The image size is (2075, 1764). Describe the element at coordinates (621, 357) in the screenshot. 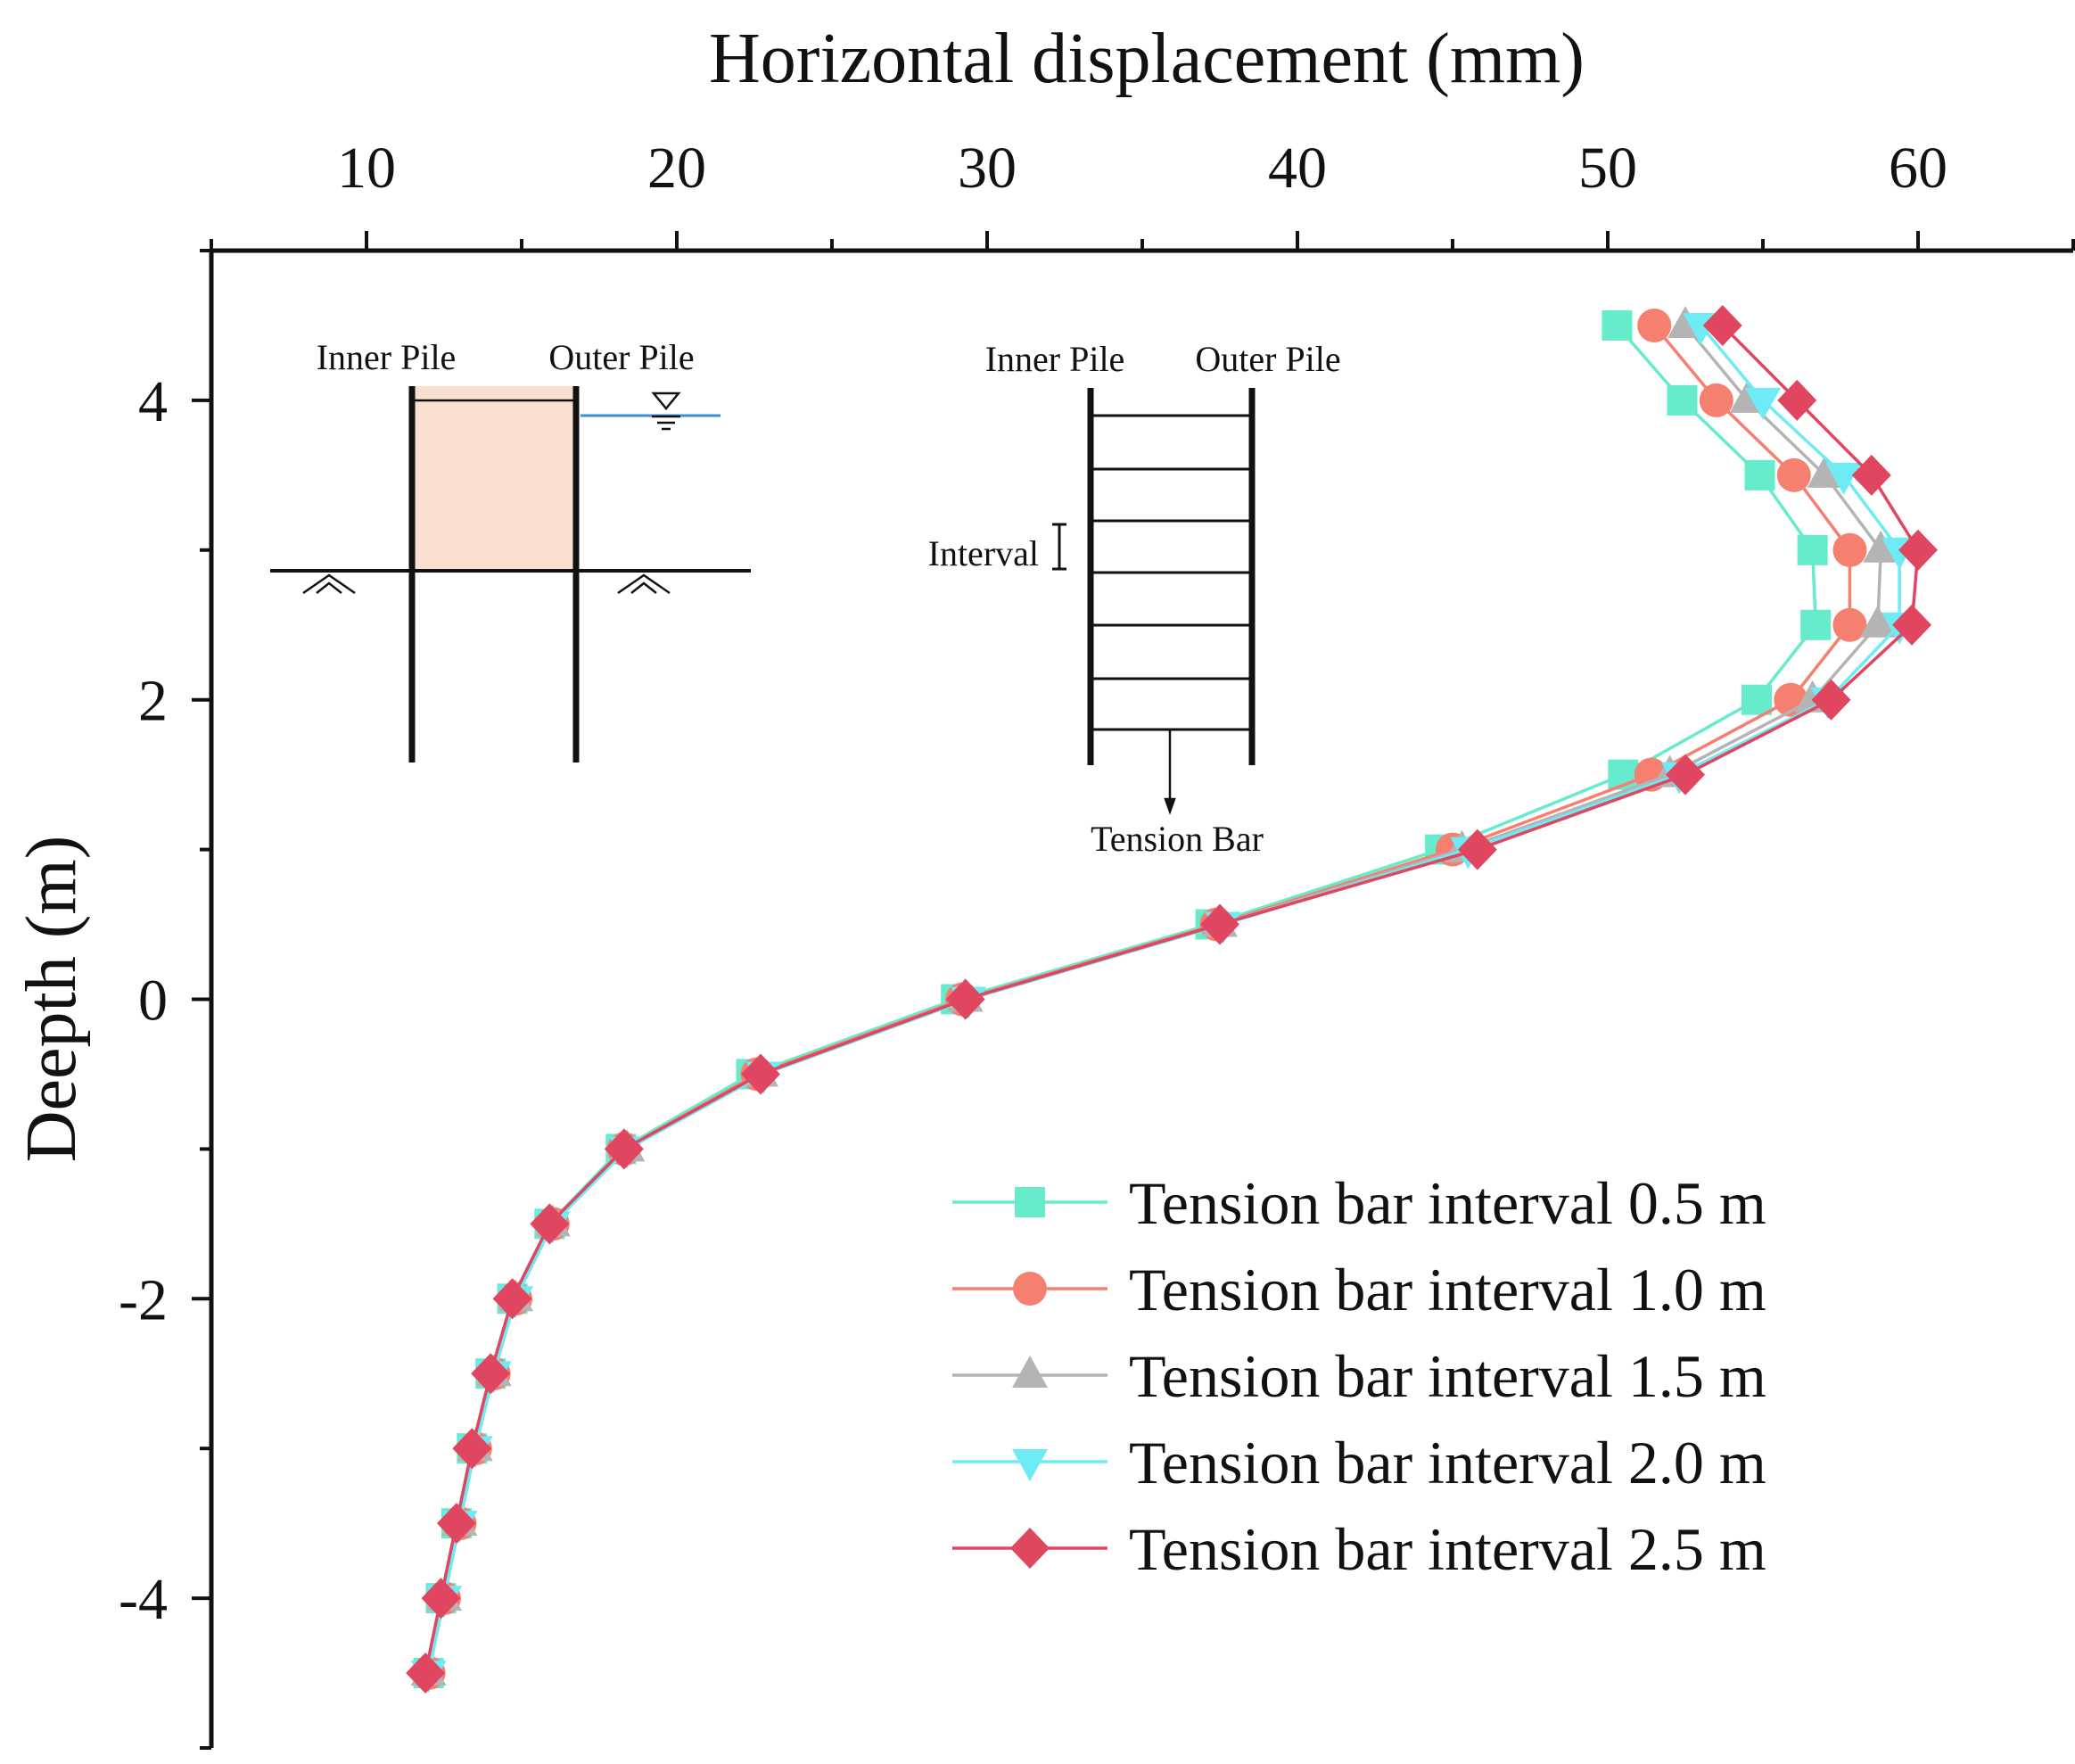

I see `inset-left-outer-pile-label: Outer Pile` at that location.